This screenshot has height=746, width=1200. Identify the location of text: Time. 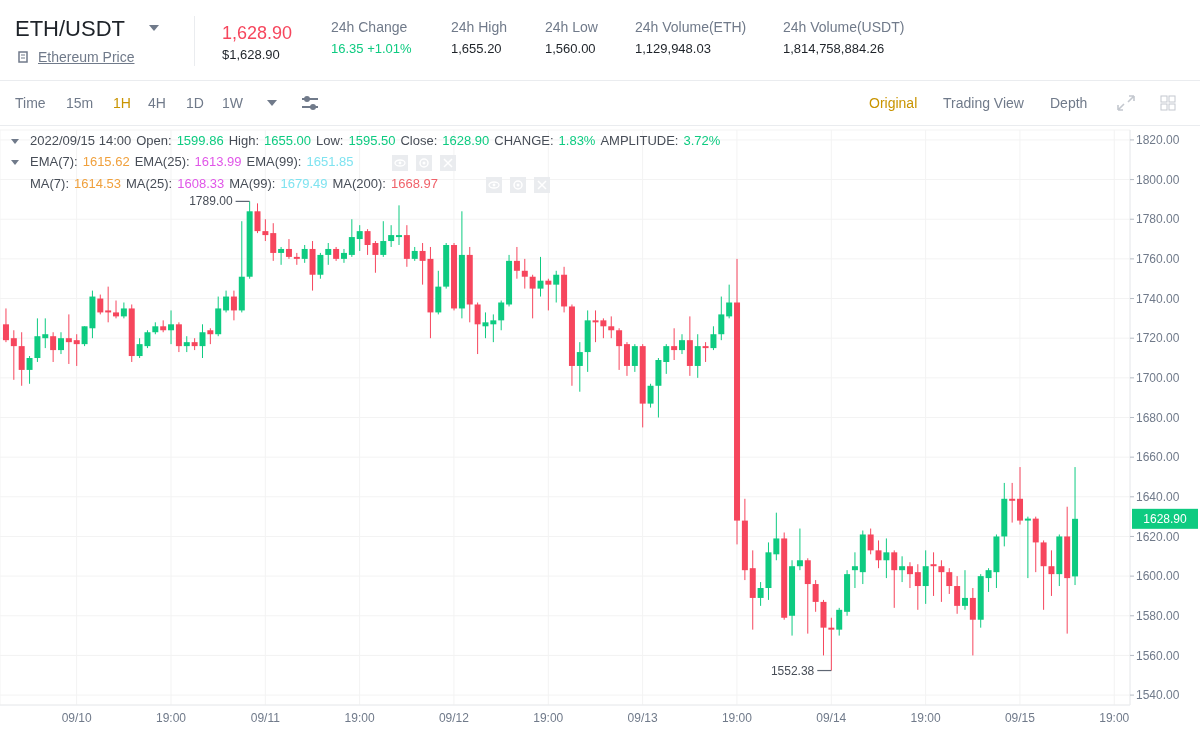
(30, 103).